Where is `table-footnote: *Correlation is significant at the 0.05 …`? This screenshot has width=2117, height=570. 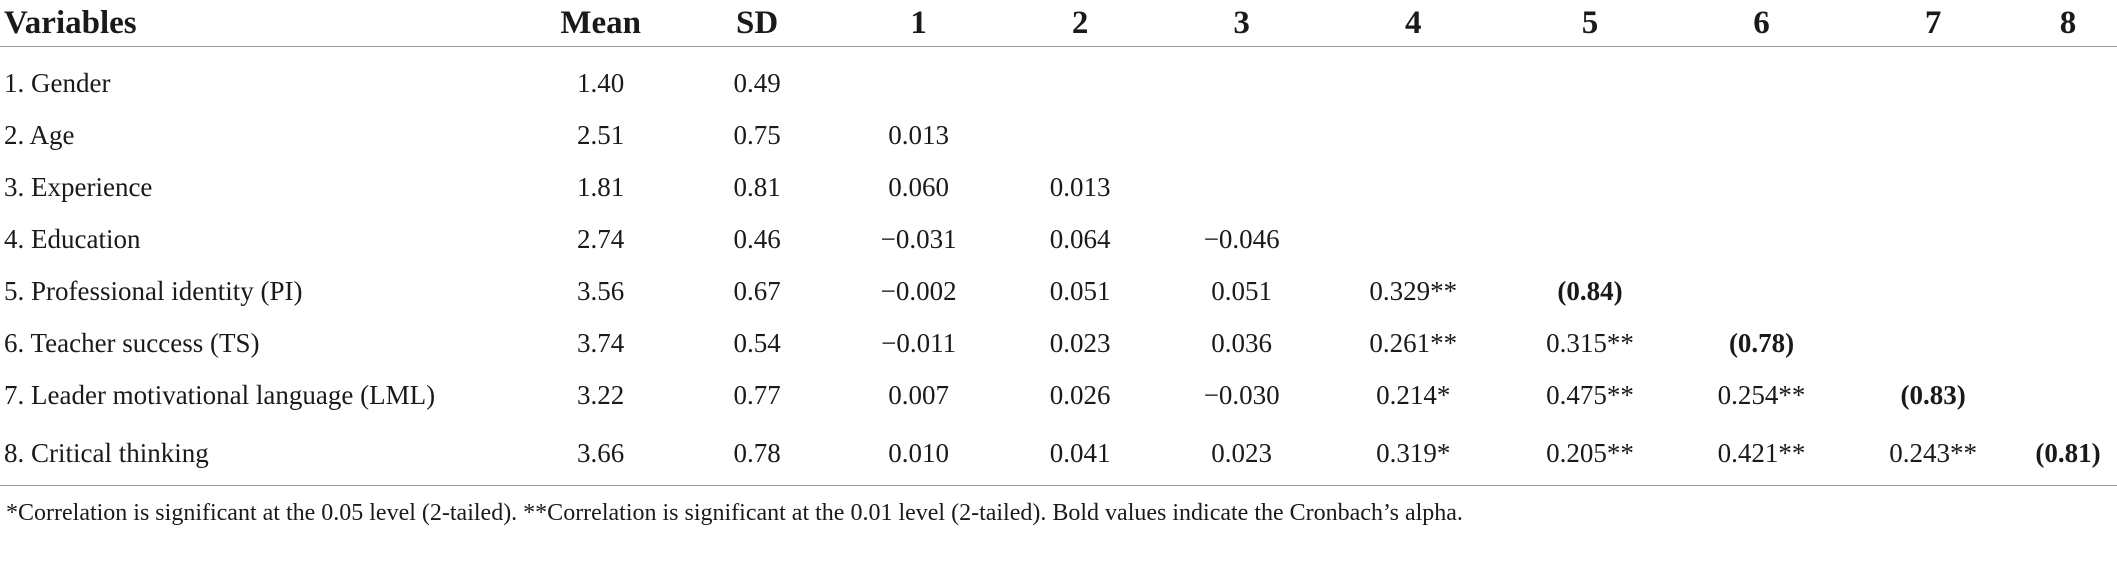
table-footnote: *Correlation is significant at the 0.05 … is located at coordinates (734, 513).